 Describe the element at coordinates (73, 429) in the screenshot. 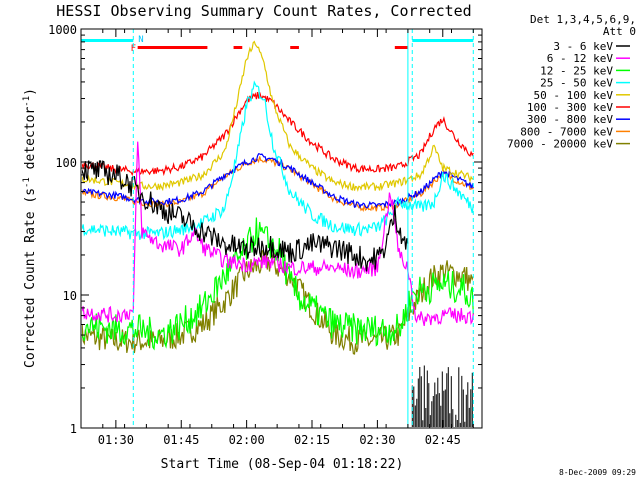

I see `y-tick-label: 1` at that location.